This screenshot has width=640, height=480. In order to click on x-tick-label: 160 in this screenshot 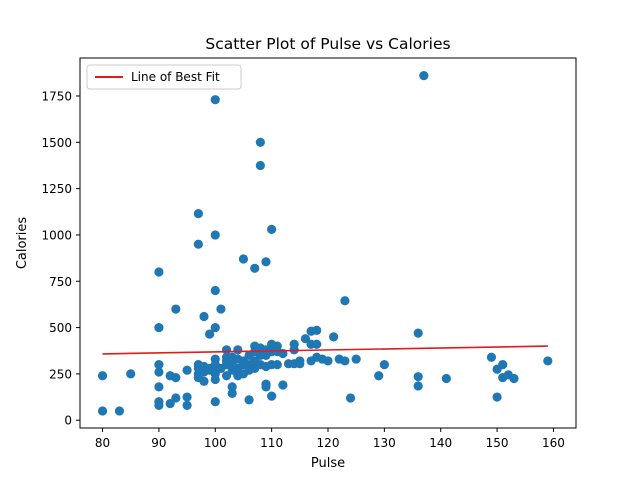, I will do `click(553, 443)`.